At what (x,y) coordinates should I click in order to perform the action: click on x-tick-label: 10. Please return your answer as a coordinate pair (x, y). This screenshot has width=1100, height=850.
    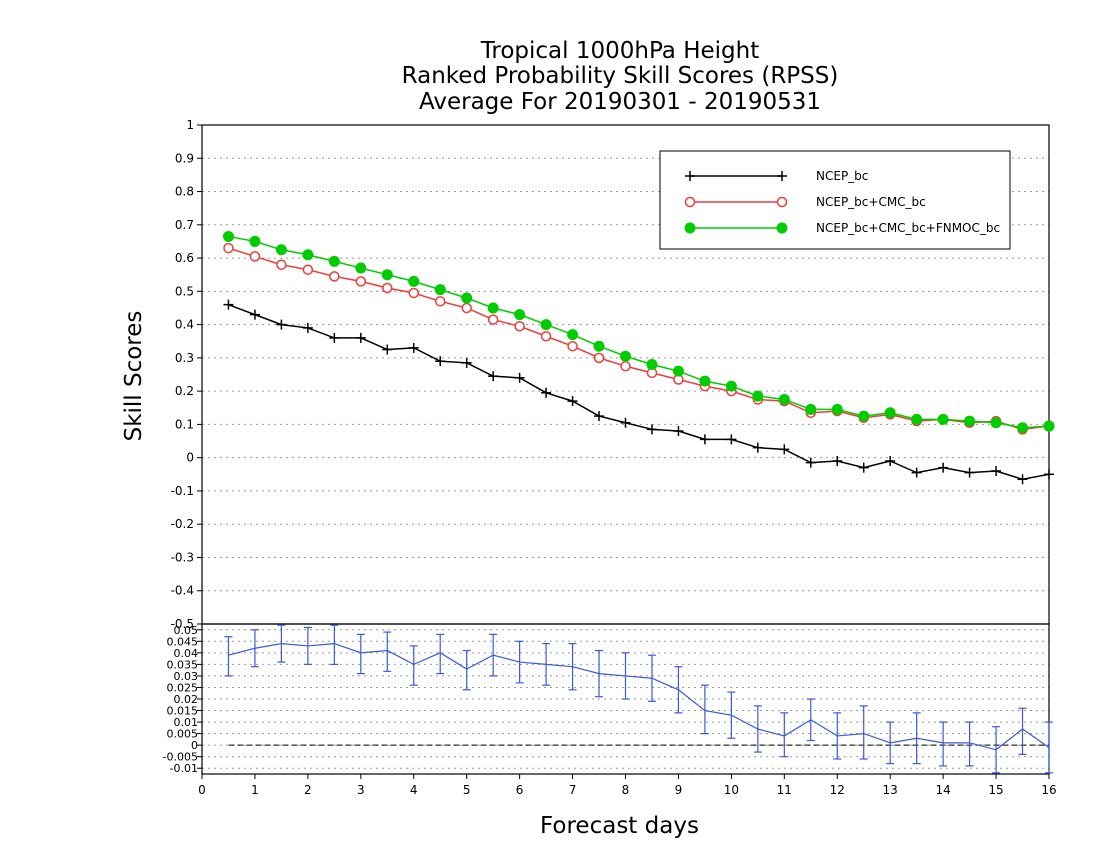
    Looking at the image, I should click on (731, 790).